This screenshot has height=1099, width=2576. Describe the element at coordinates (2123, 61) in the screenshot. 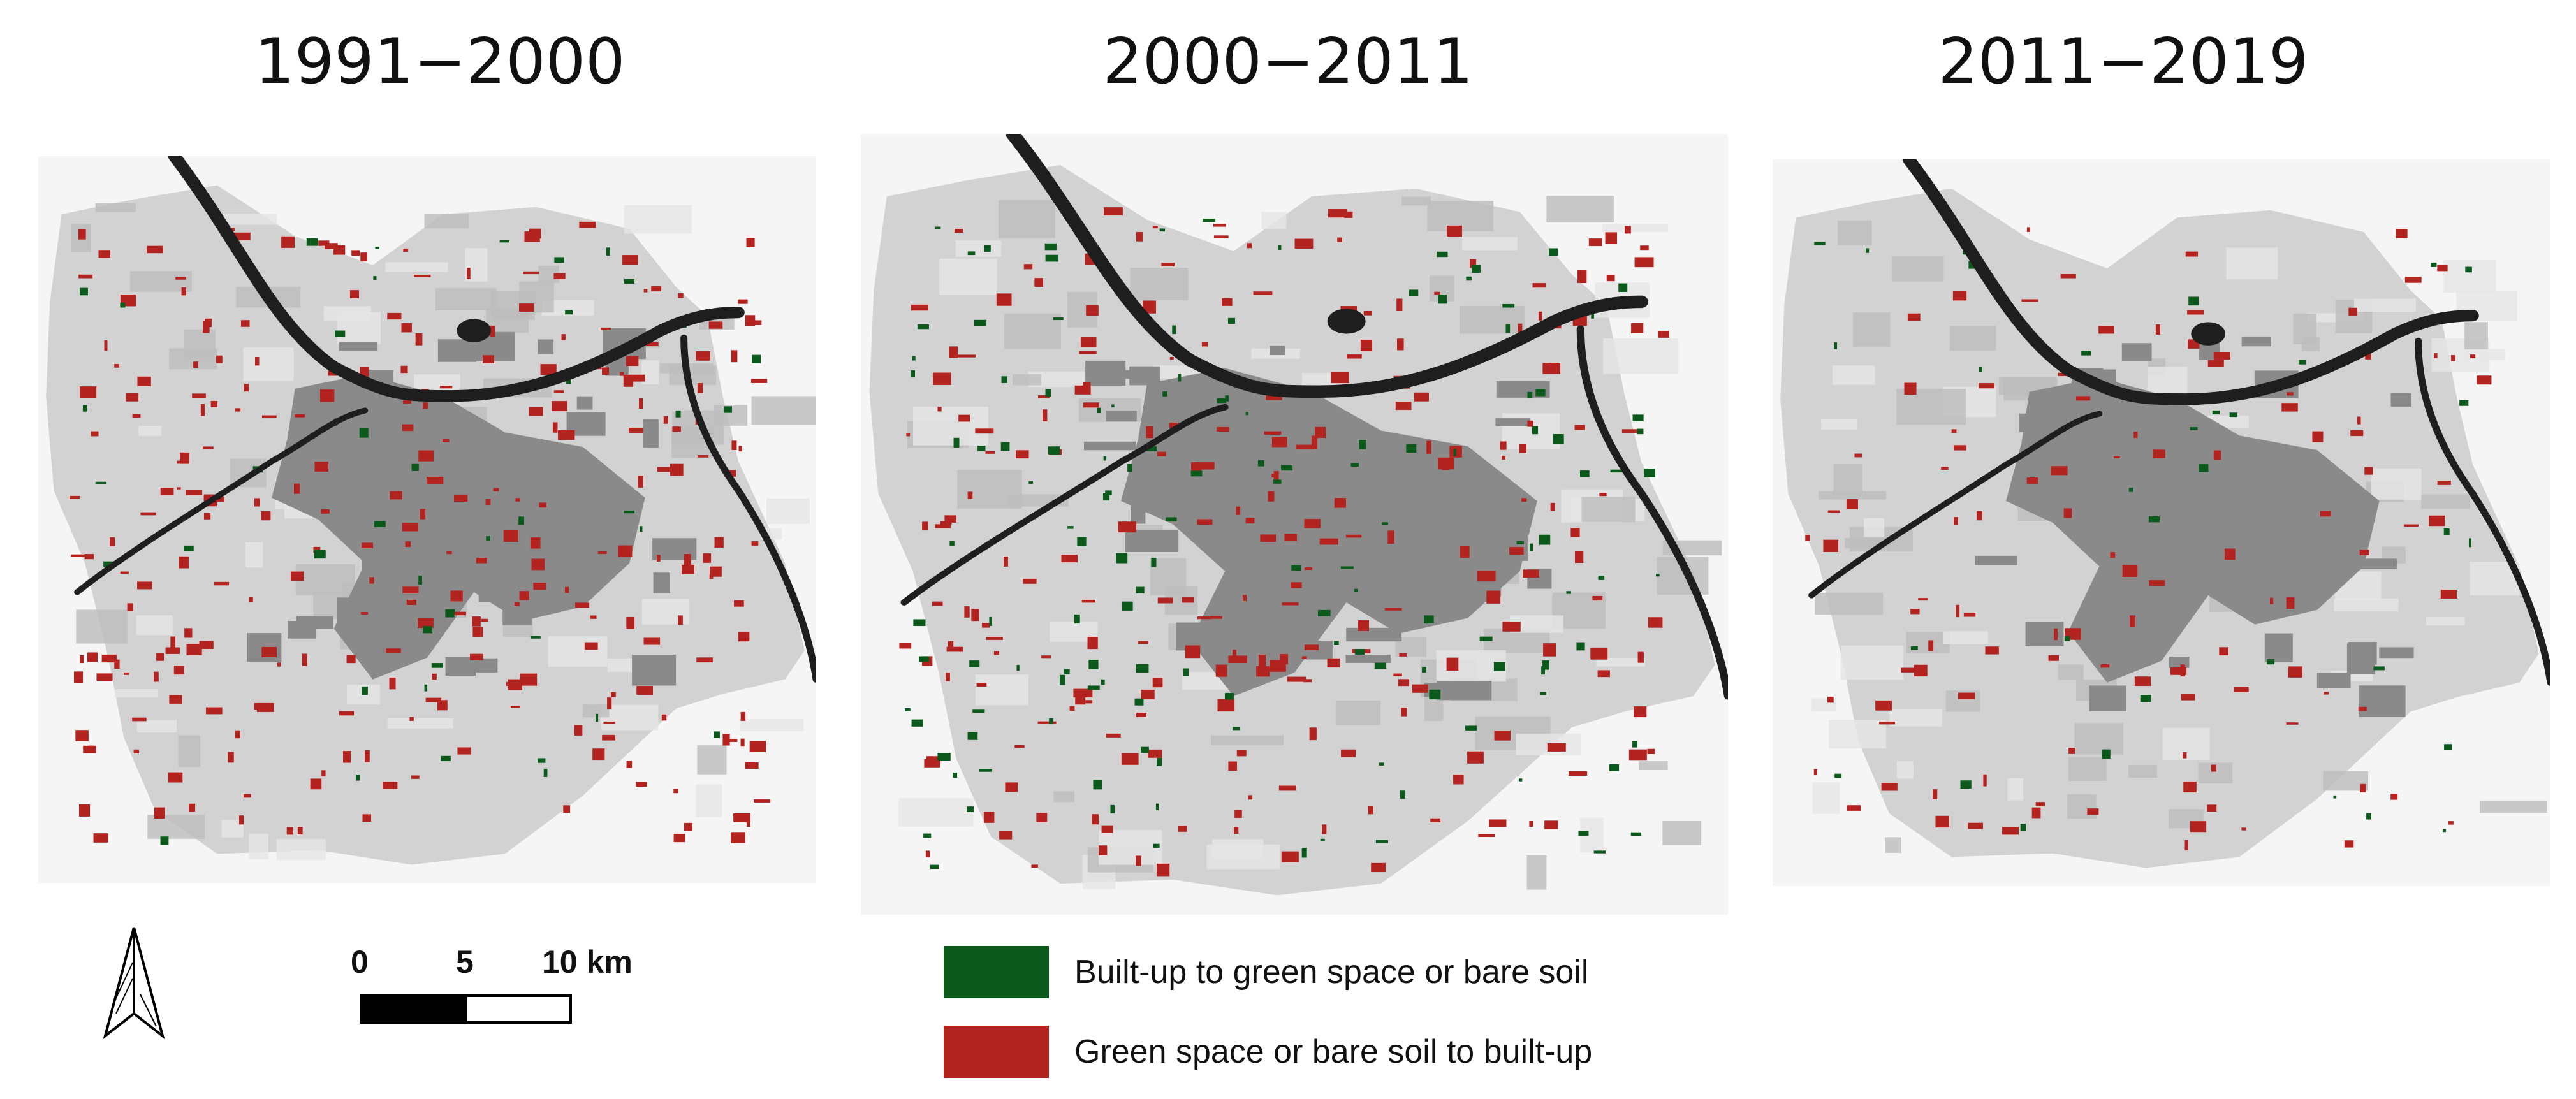

I see `panel-title-2011-2019: 2011−2019` at that location.